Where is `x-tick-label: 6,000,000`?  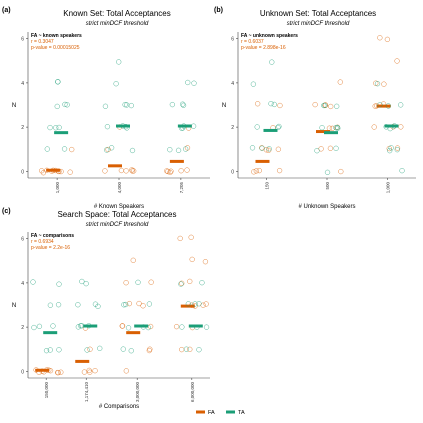 x-tick-label: 6,000,000 is located at coordinates (192, 392).